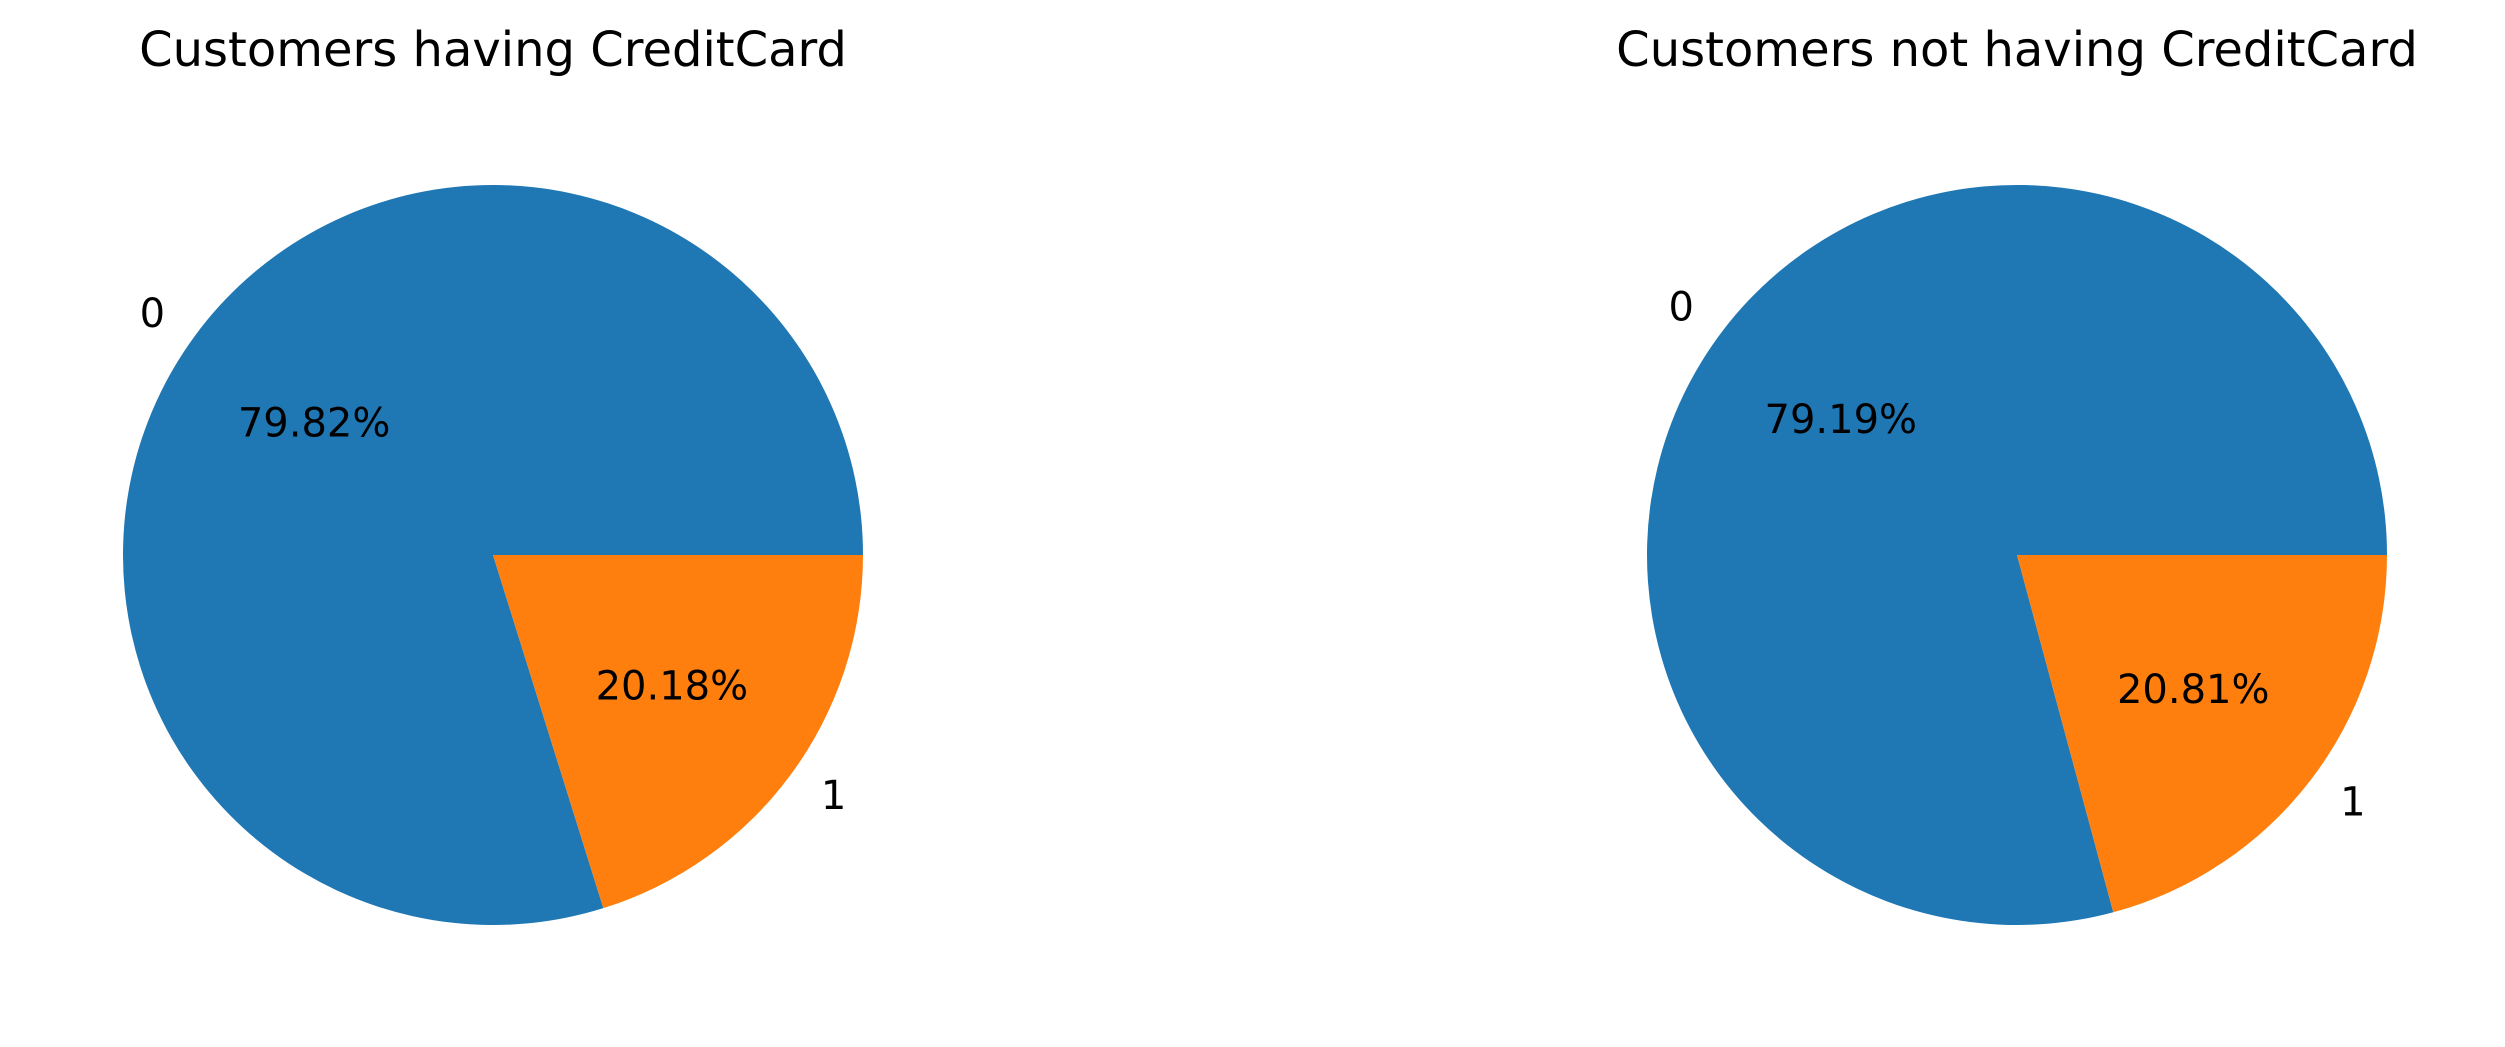  I want to click on pct-label-1: 20.81%, so click(2193, 690).